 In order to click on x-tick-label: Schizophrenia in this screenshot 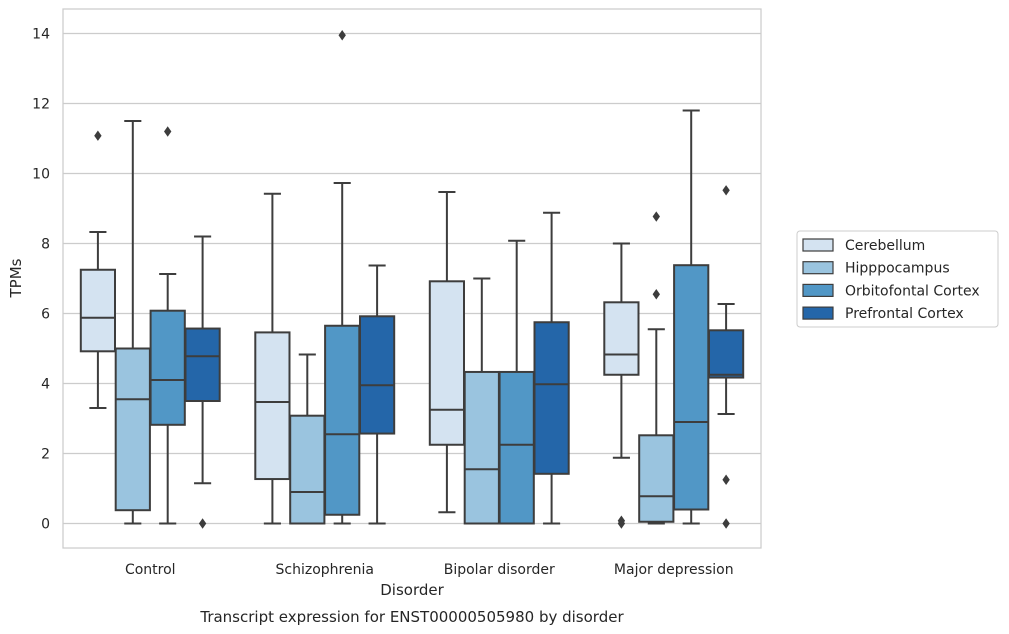, I will do `click(325, 570)`.